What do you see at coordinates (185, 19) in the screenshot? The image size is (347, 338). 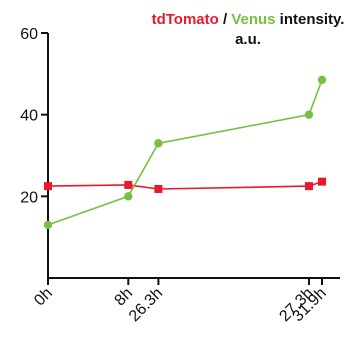 I see `title-series-tdtomato: tdTomato` at bounding box center [185, 19].